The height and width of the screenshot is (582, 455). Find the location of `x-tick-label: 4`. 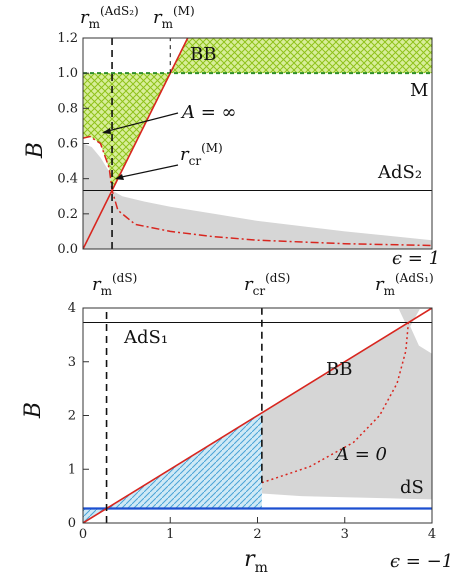

x-tick-label: 4 is located at coordinates (432, 534).